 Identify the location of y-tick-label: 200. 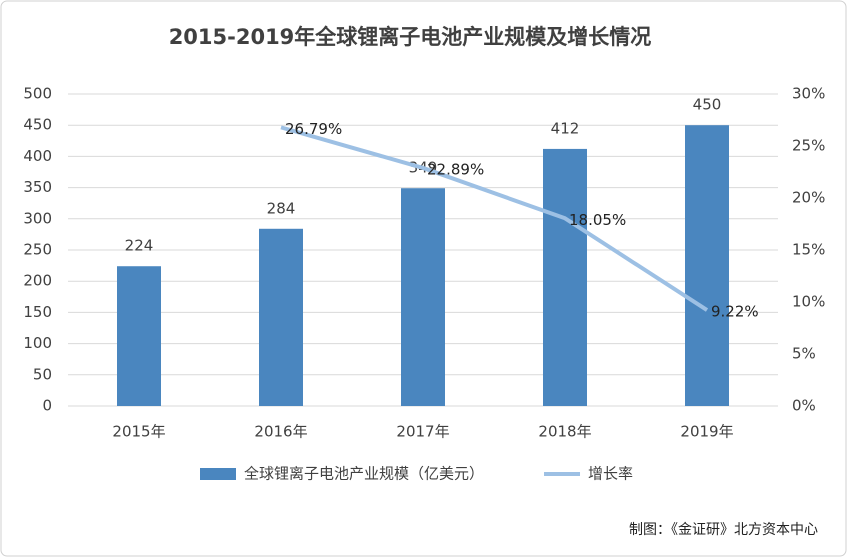
(37, 281).